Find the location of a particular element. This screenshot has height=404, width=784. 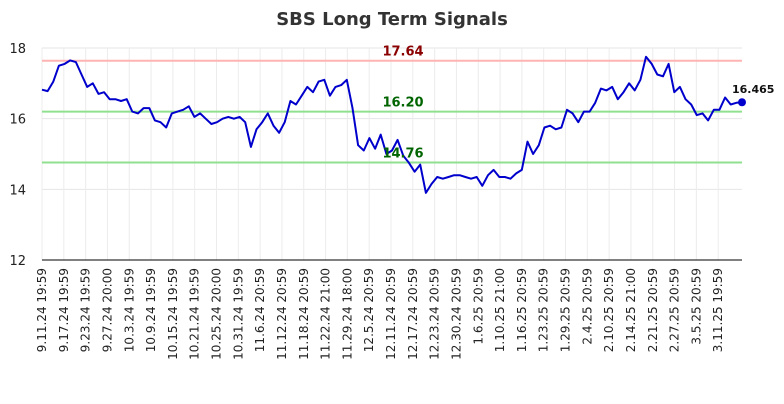

x-tick-label: 10.15.24 19:59 is located at coordinates (173, 314).